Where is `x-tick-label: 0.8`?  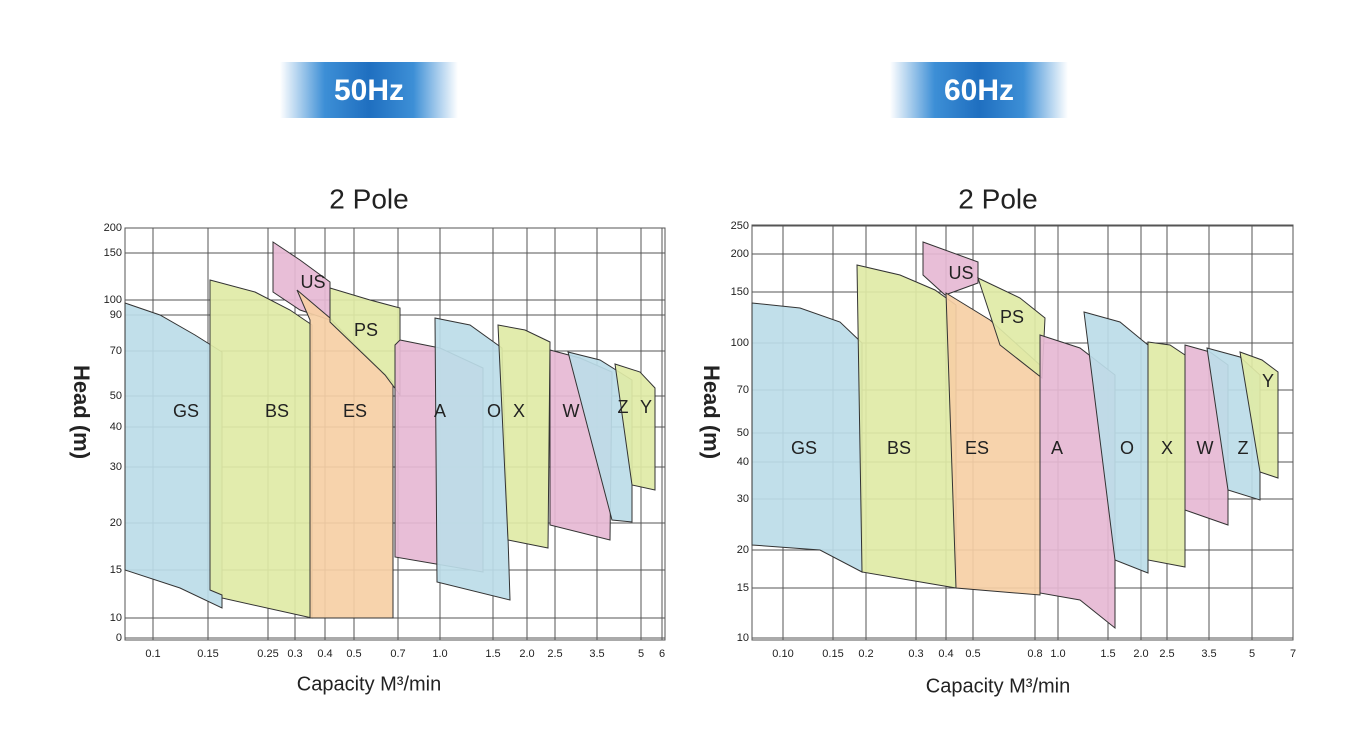 x-tick-label: 0.8 is located at coordinates (1034, 654).